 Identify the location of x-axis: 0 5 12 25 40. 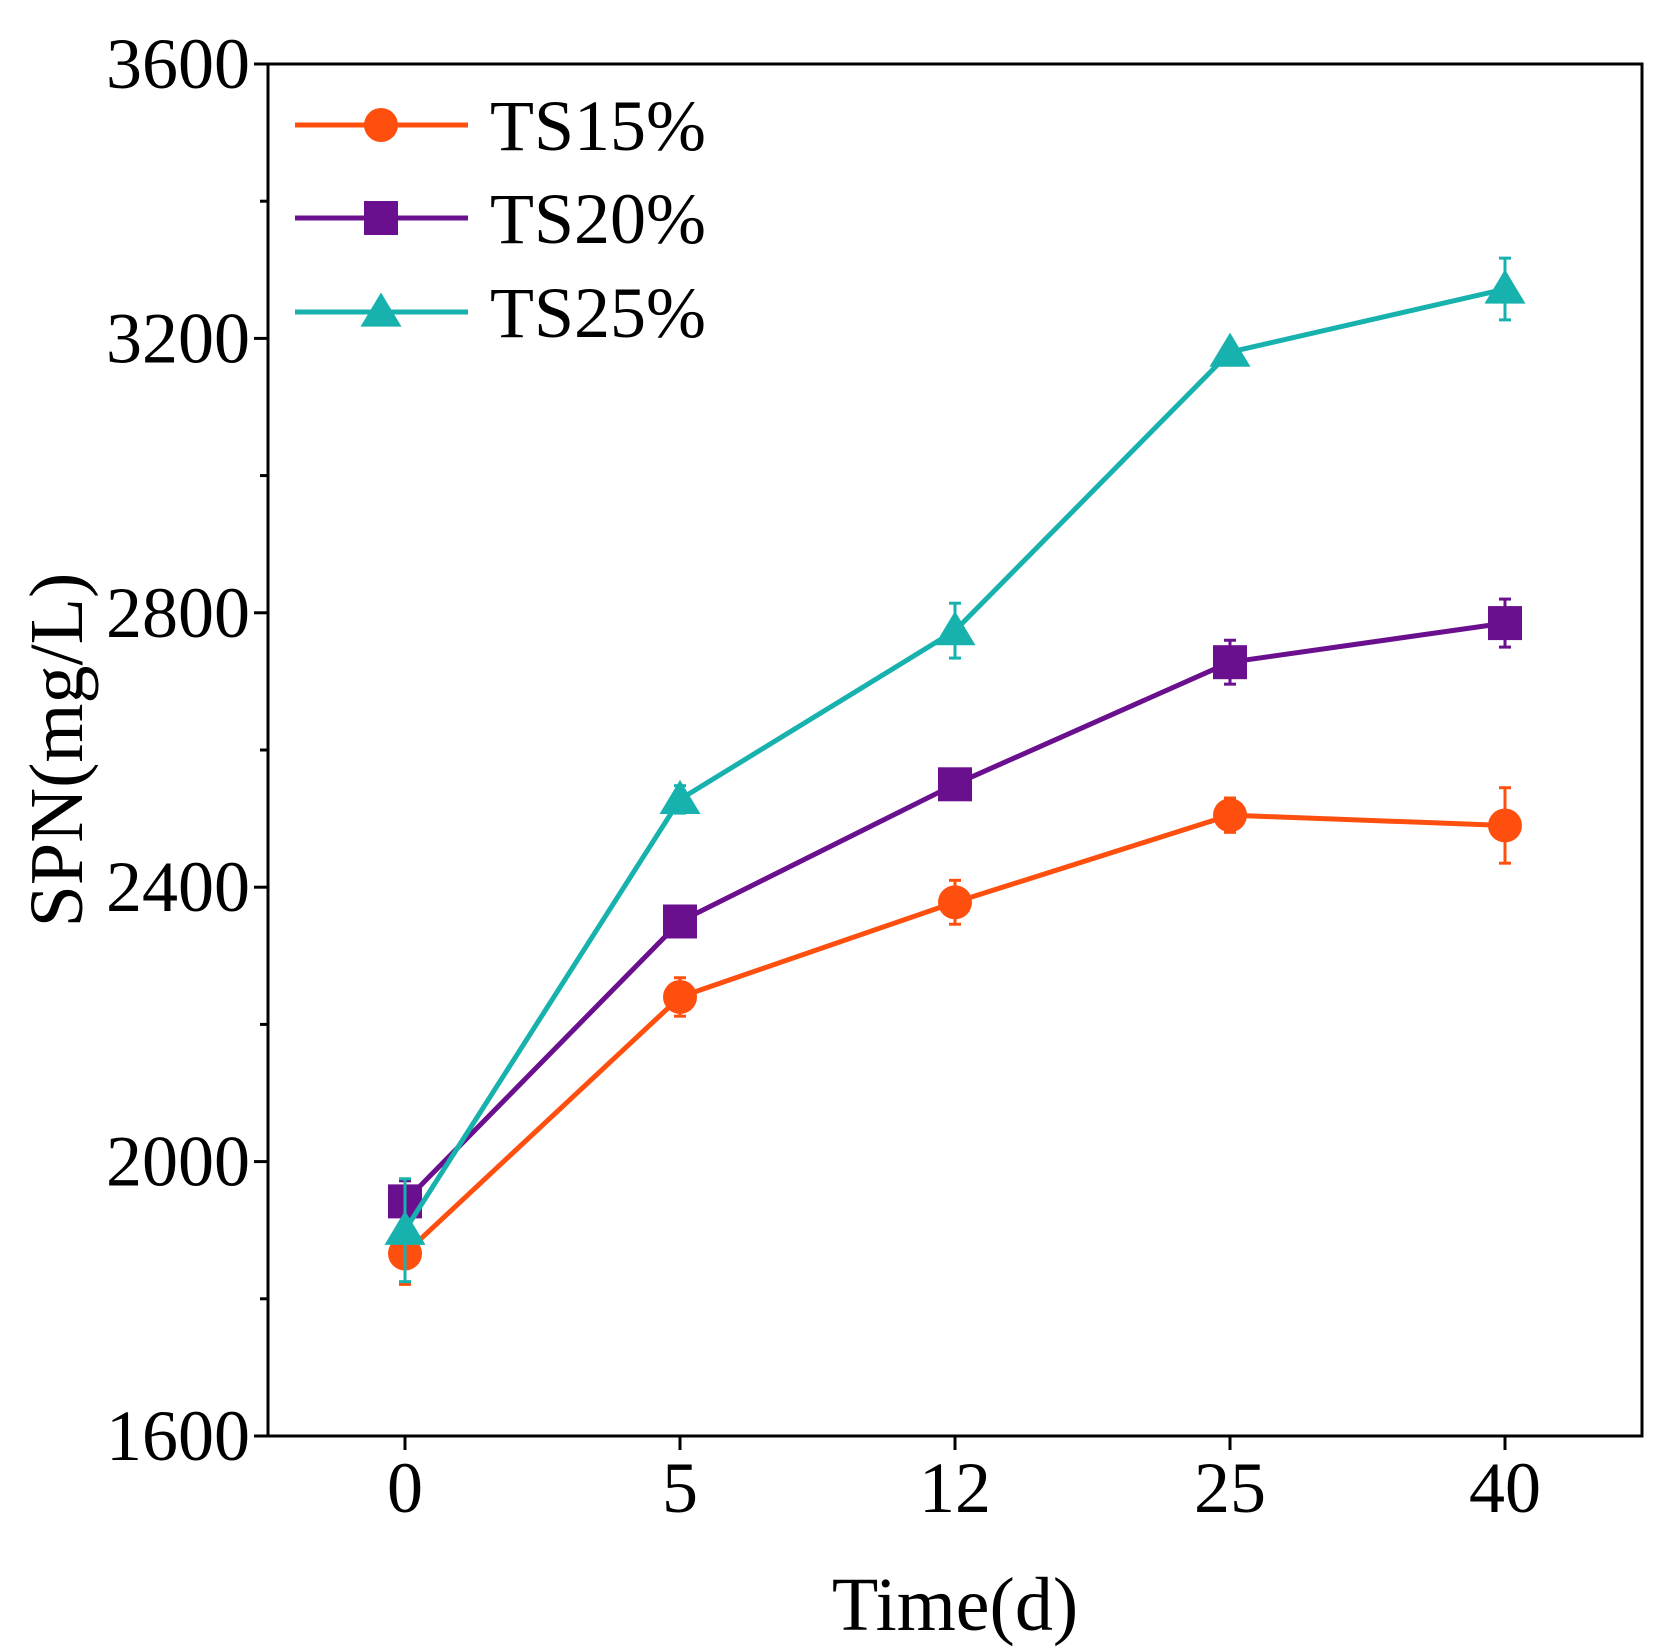
(964, 1482).